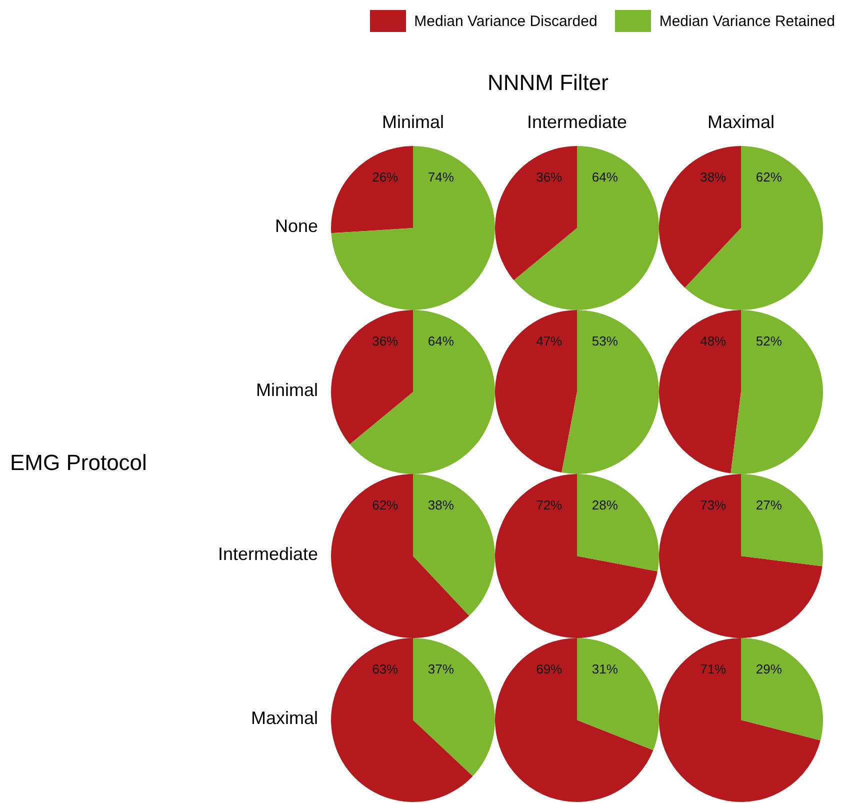 This screenshot has width=843, height=803. What do you see at coordinates (605, 669) in the screenshot?
I see `data-label: 31%` at bounding box center [605, 669].